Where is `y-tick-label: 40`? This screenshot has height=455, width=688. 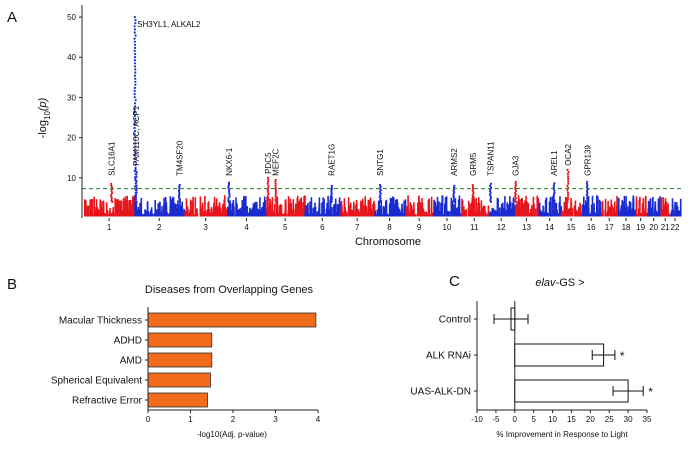
y-tick-label: 40 is located at coordinates (71, 57).